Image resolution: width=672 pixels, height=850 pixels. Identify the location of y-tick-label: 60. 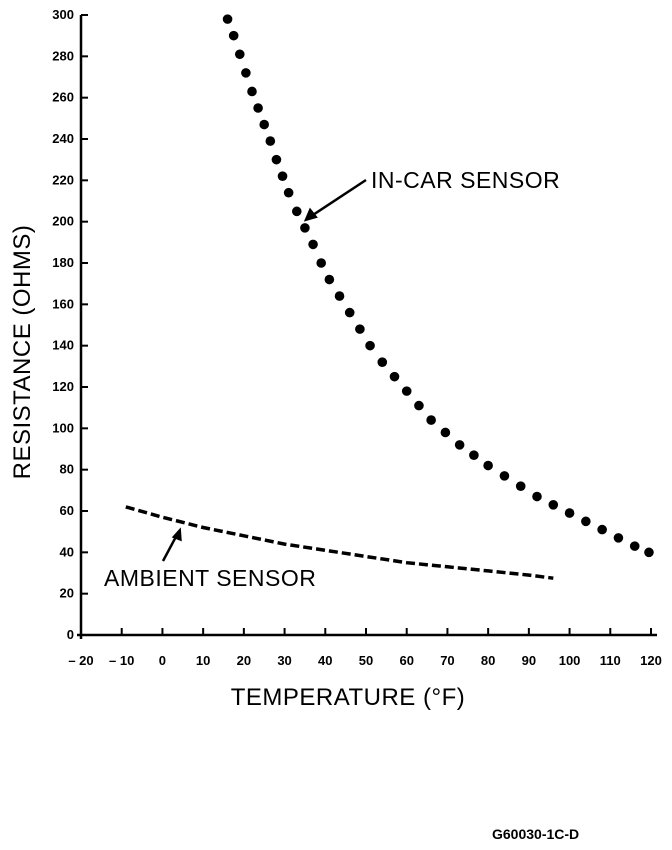
(67, 510).